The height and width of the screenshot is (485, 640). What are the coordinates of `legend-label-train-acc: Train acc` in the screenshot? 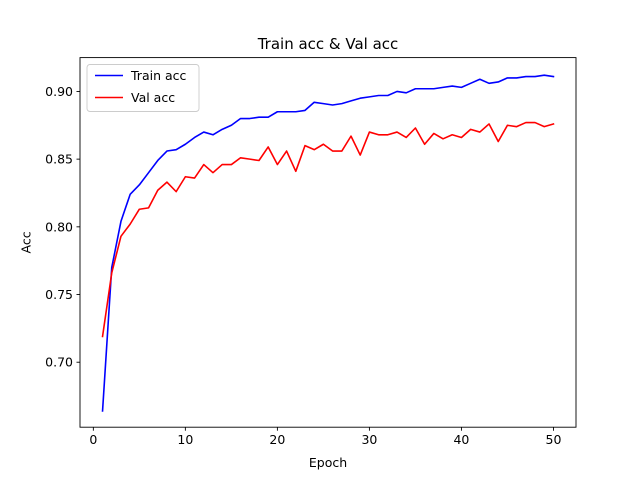 It's located at (158, 75).